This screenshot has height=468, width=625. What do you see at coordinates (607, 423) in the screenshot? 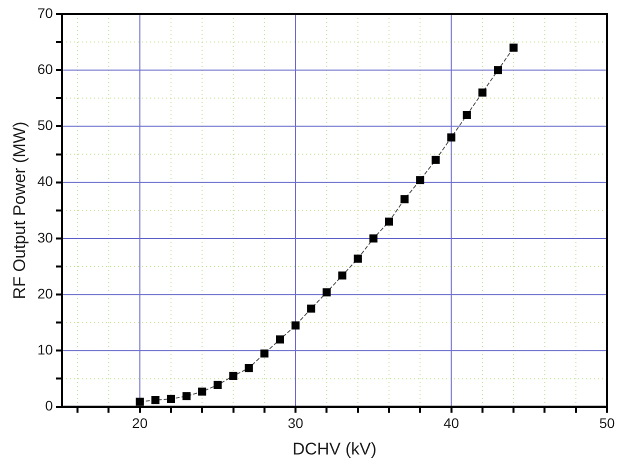
I see `x-tick-label: 50` at bounding box center [607, 423].